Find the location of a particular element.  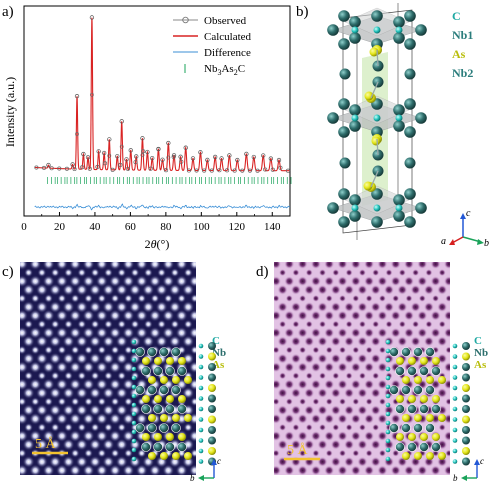

bragg-reflections-series is located at coordinates (169, 180).